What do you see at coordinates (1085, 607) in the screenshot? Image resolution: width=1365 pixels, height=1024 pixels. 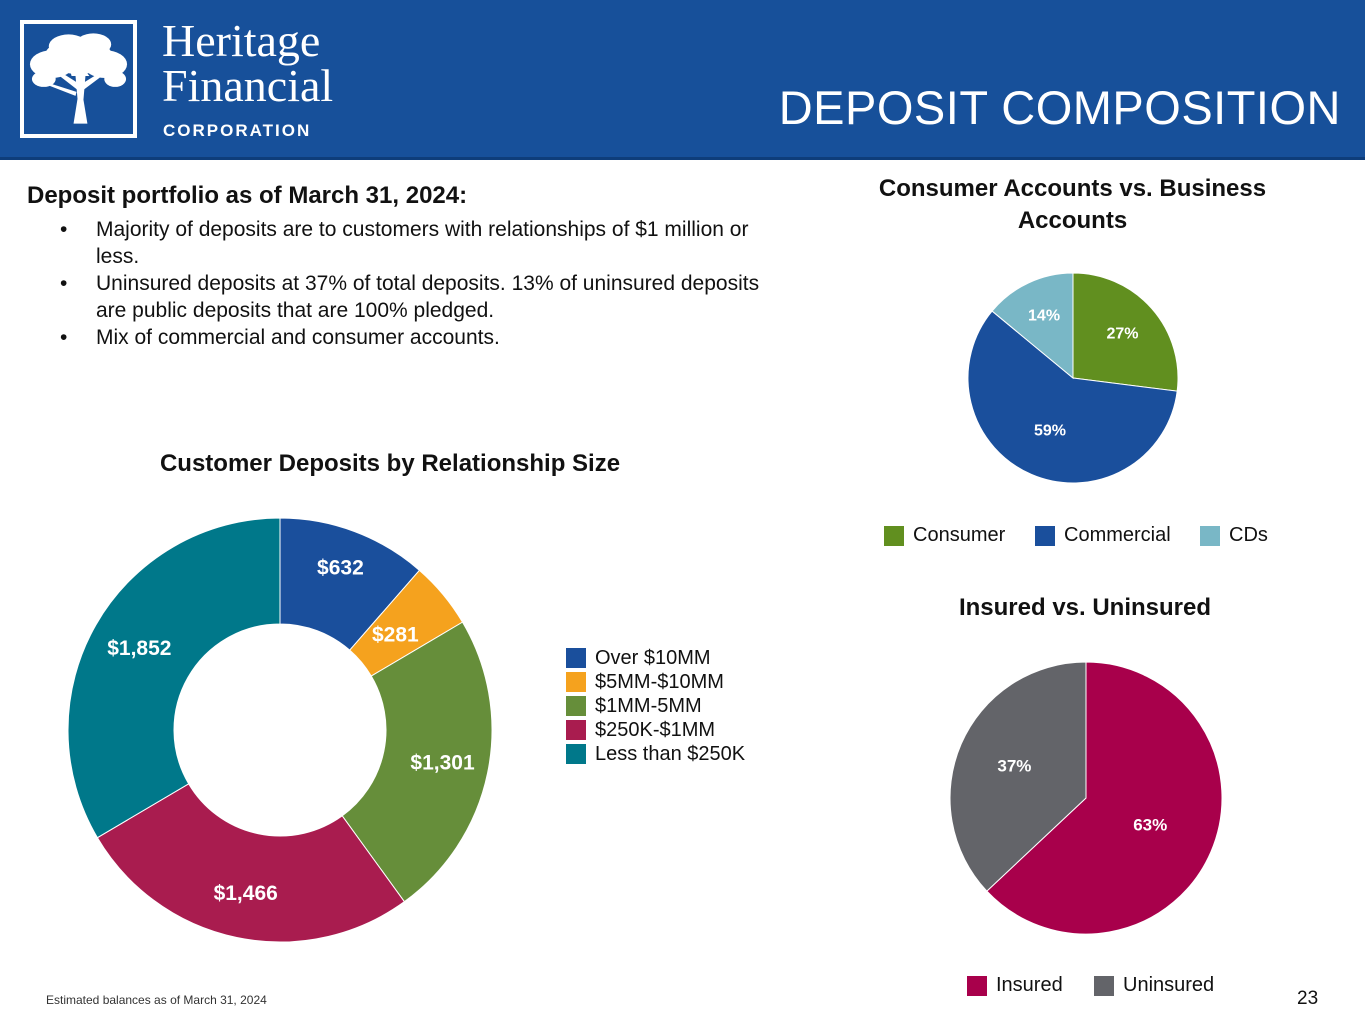 I see `insured-uninsured-chart-title: Insured vs. Uninsured` at bounding box center [1085, 607].